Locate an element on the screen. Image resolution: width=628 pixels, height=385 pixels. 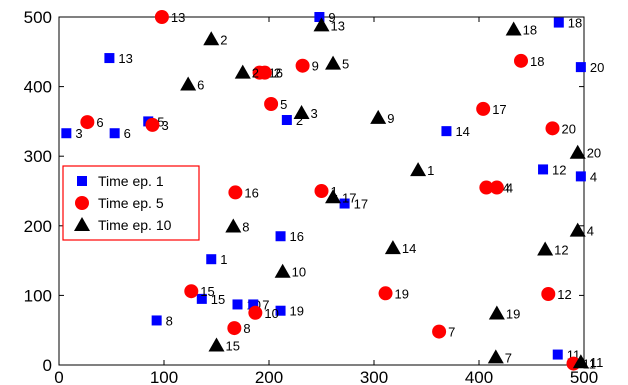
legend-item: Time ep. 10 is located at coordinates (123, 225).